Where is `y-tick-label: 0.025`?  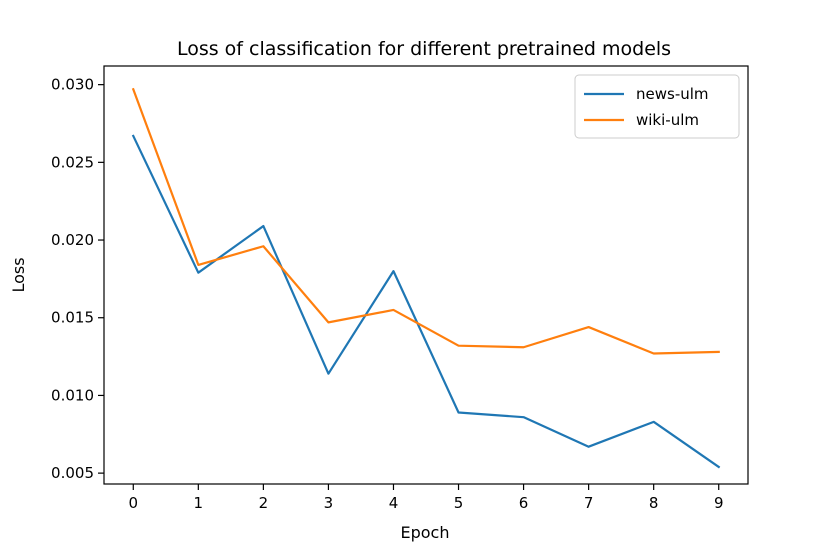
y-tick-label: 0.025 is located at coordinates (72, 162).